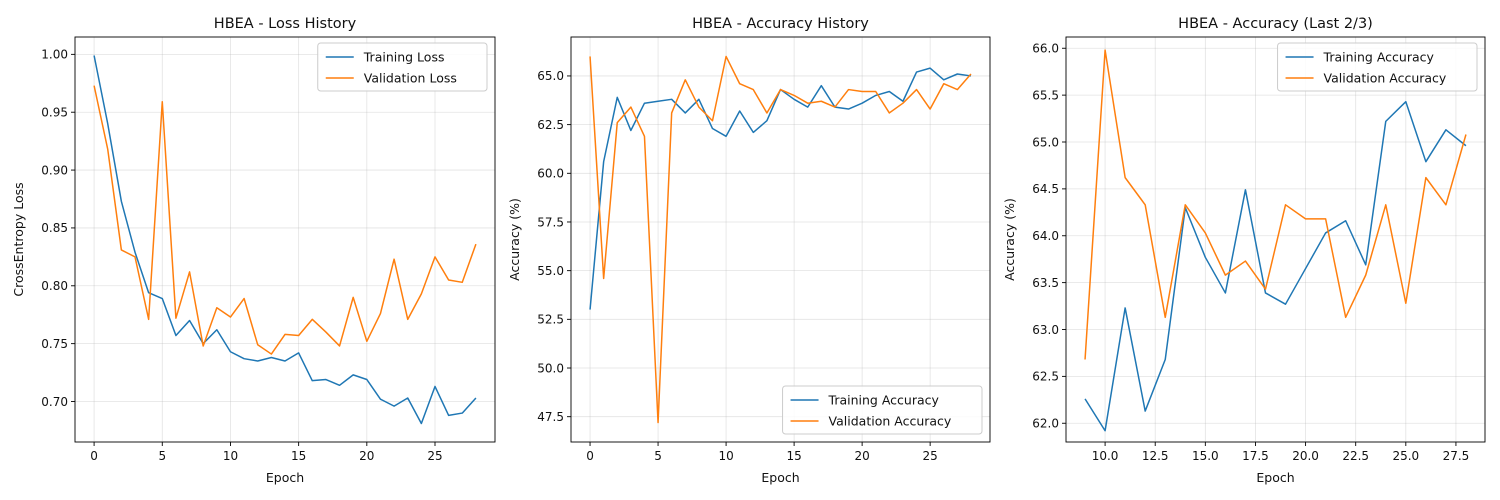 This screenshot has width=1500, height=500. I want to click on series-line-validation-loss, so click(285, 220).